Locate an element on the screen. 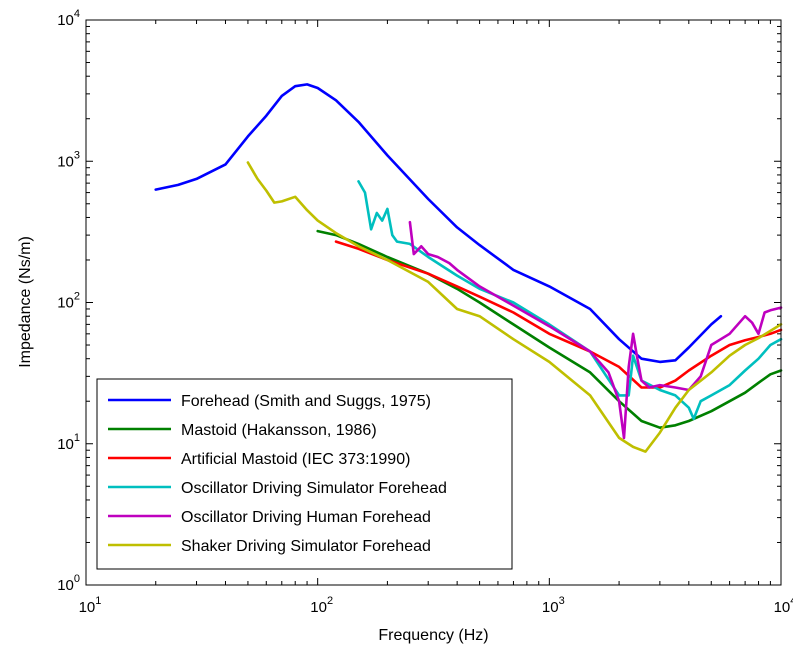 Image resolution: width=793 pixels, height=645 pixels. x-tick-label: 10² is located at coordinates (321, 605).